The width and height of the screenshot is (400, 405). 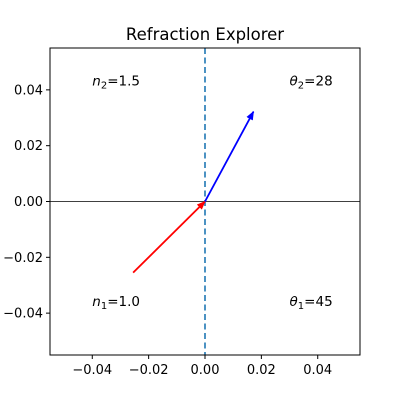 I want to click on y-tick-label: −0.04, so click(x=23, y=314).